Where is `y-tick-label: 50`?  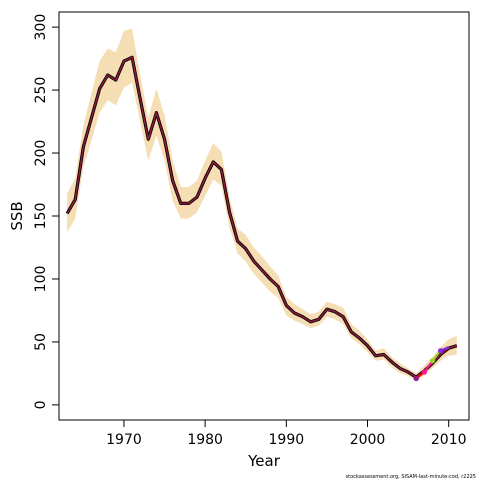
y-tick-label: 50 is located at coordinates (41, 342).